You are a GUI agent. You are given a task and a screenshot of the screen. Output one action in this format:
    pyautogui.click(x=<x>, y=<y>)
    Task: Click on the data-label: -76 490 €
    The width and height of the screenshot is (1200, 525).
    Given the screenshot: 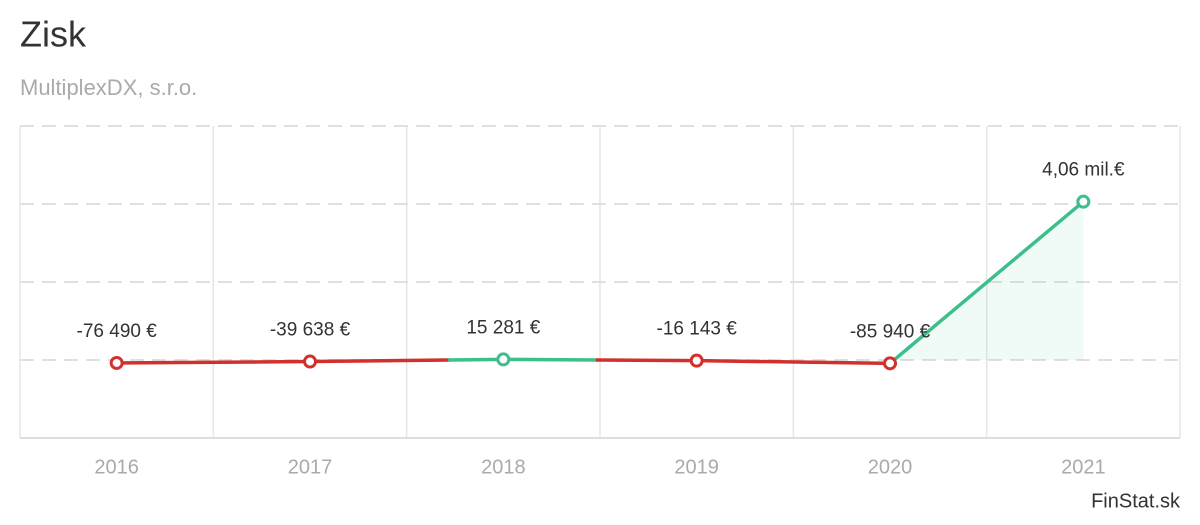 What is the action you would take?
    pyautogui.click(x=117, y=331)
    